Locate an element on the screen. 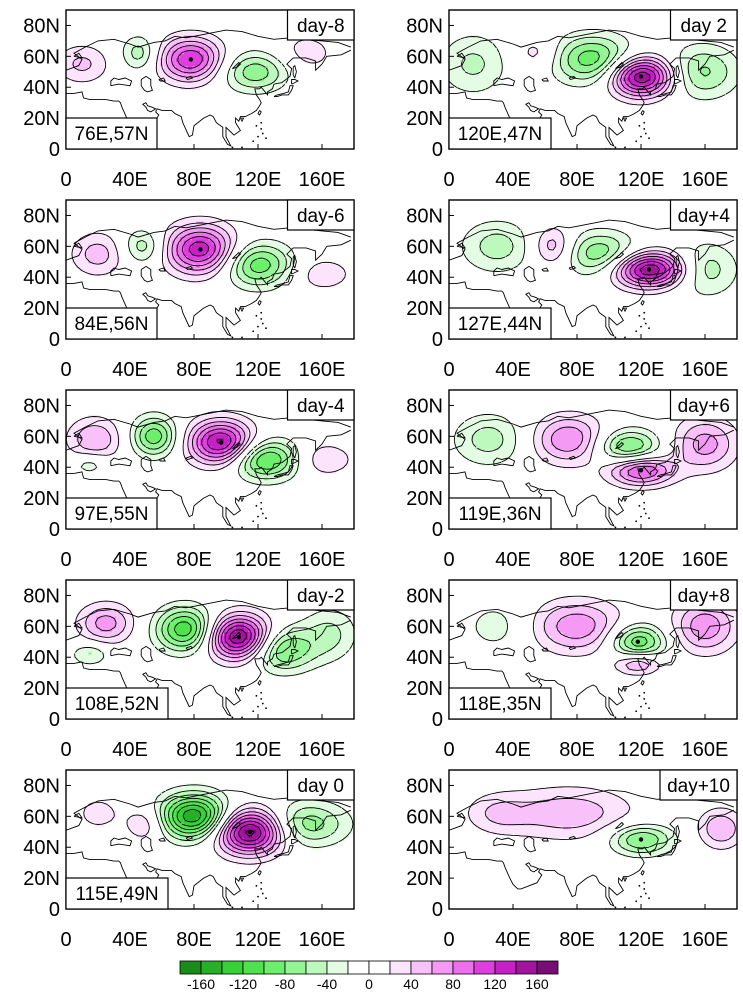 This screenshot has height=994, width=743. panel-center-label: 115E,49N is located at coordinates (116, 894).